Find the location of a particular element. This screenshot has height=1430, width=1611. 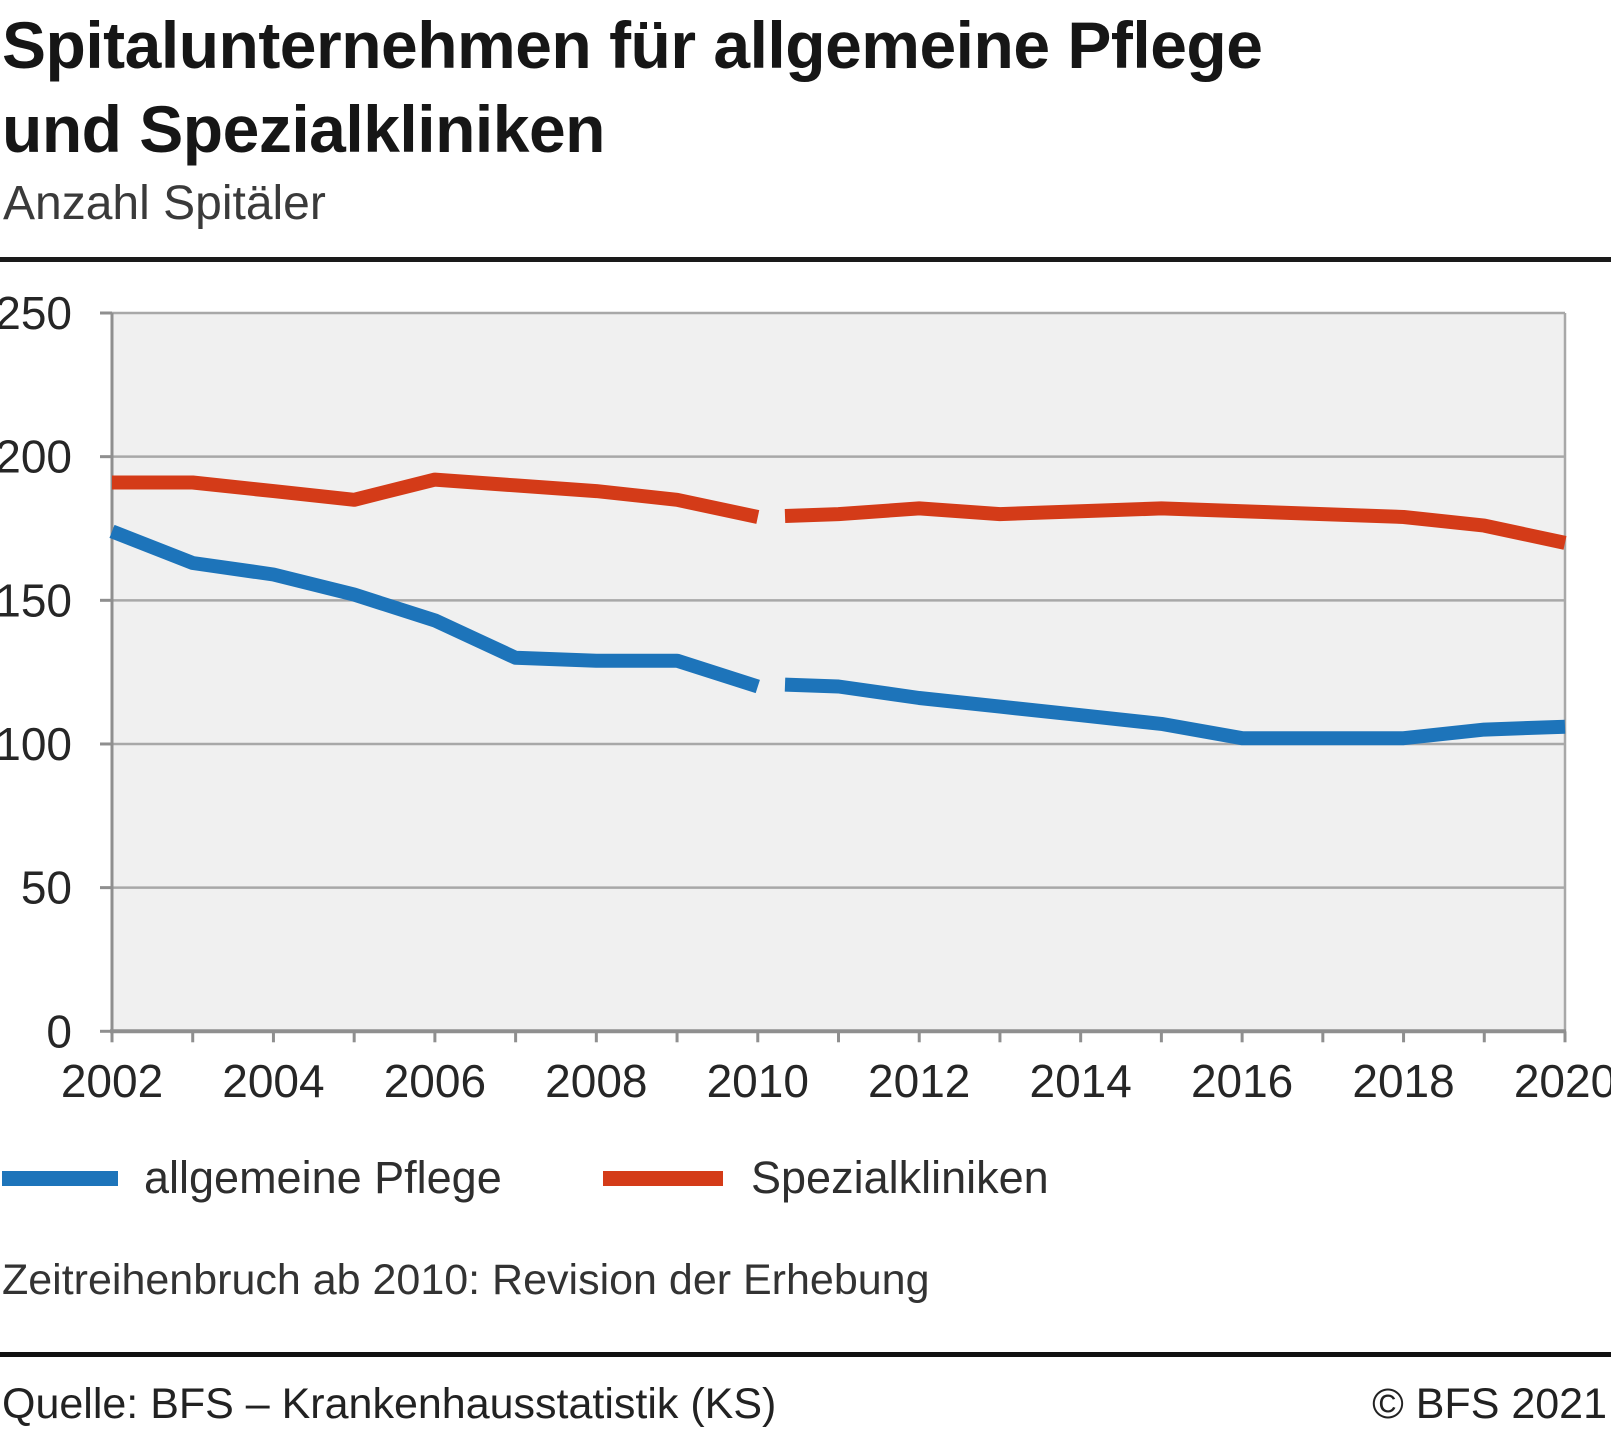

x-axis-label: 2018 is located at coordinates (1403, 1081).